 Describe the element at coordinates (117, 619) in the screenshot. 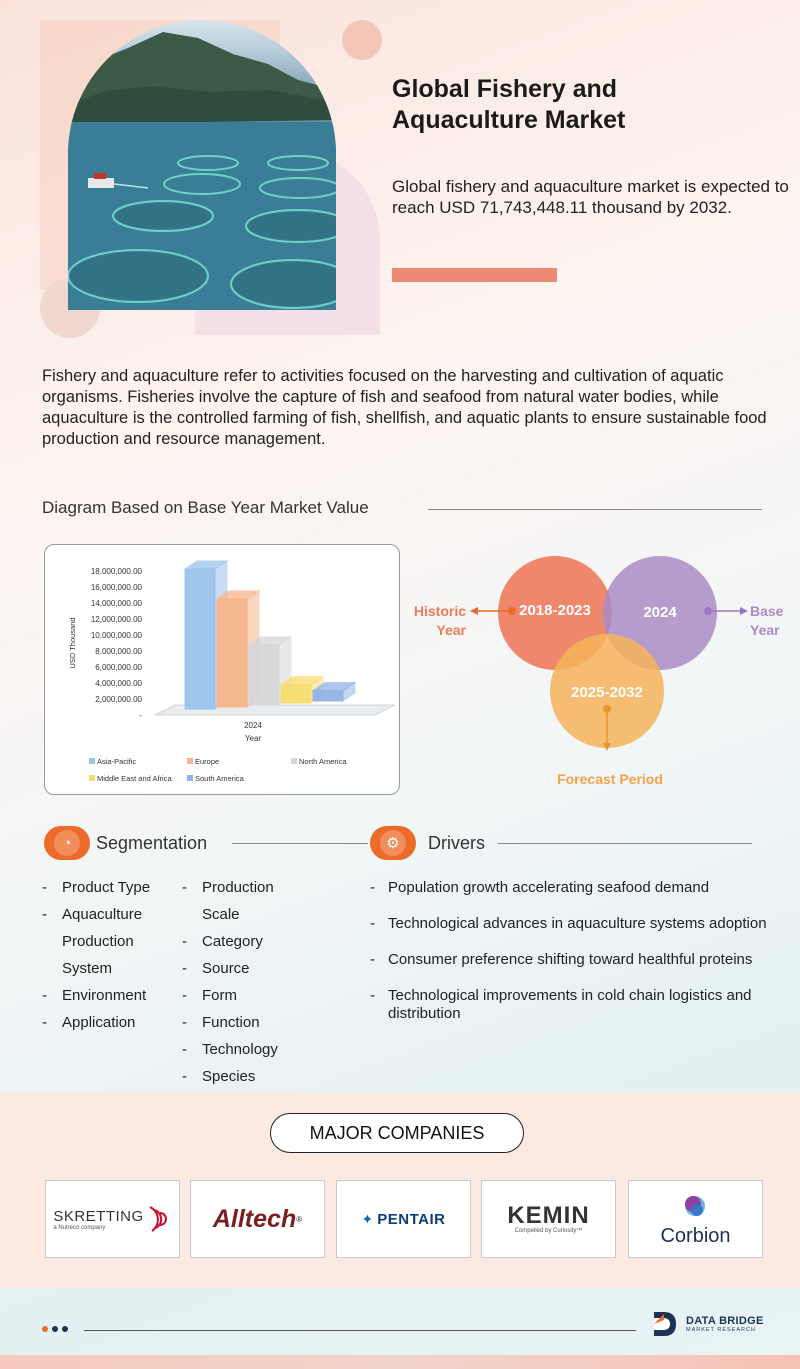

I see `y-tick-label: 12,000,000.00` at that location.